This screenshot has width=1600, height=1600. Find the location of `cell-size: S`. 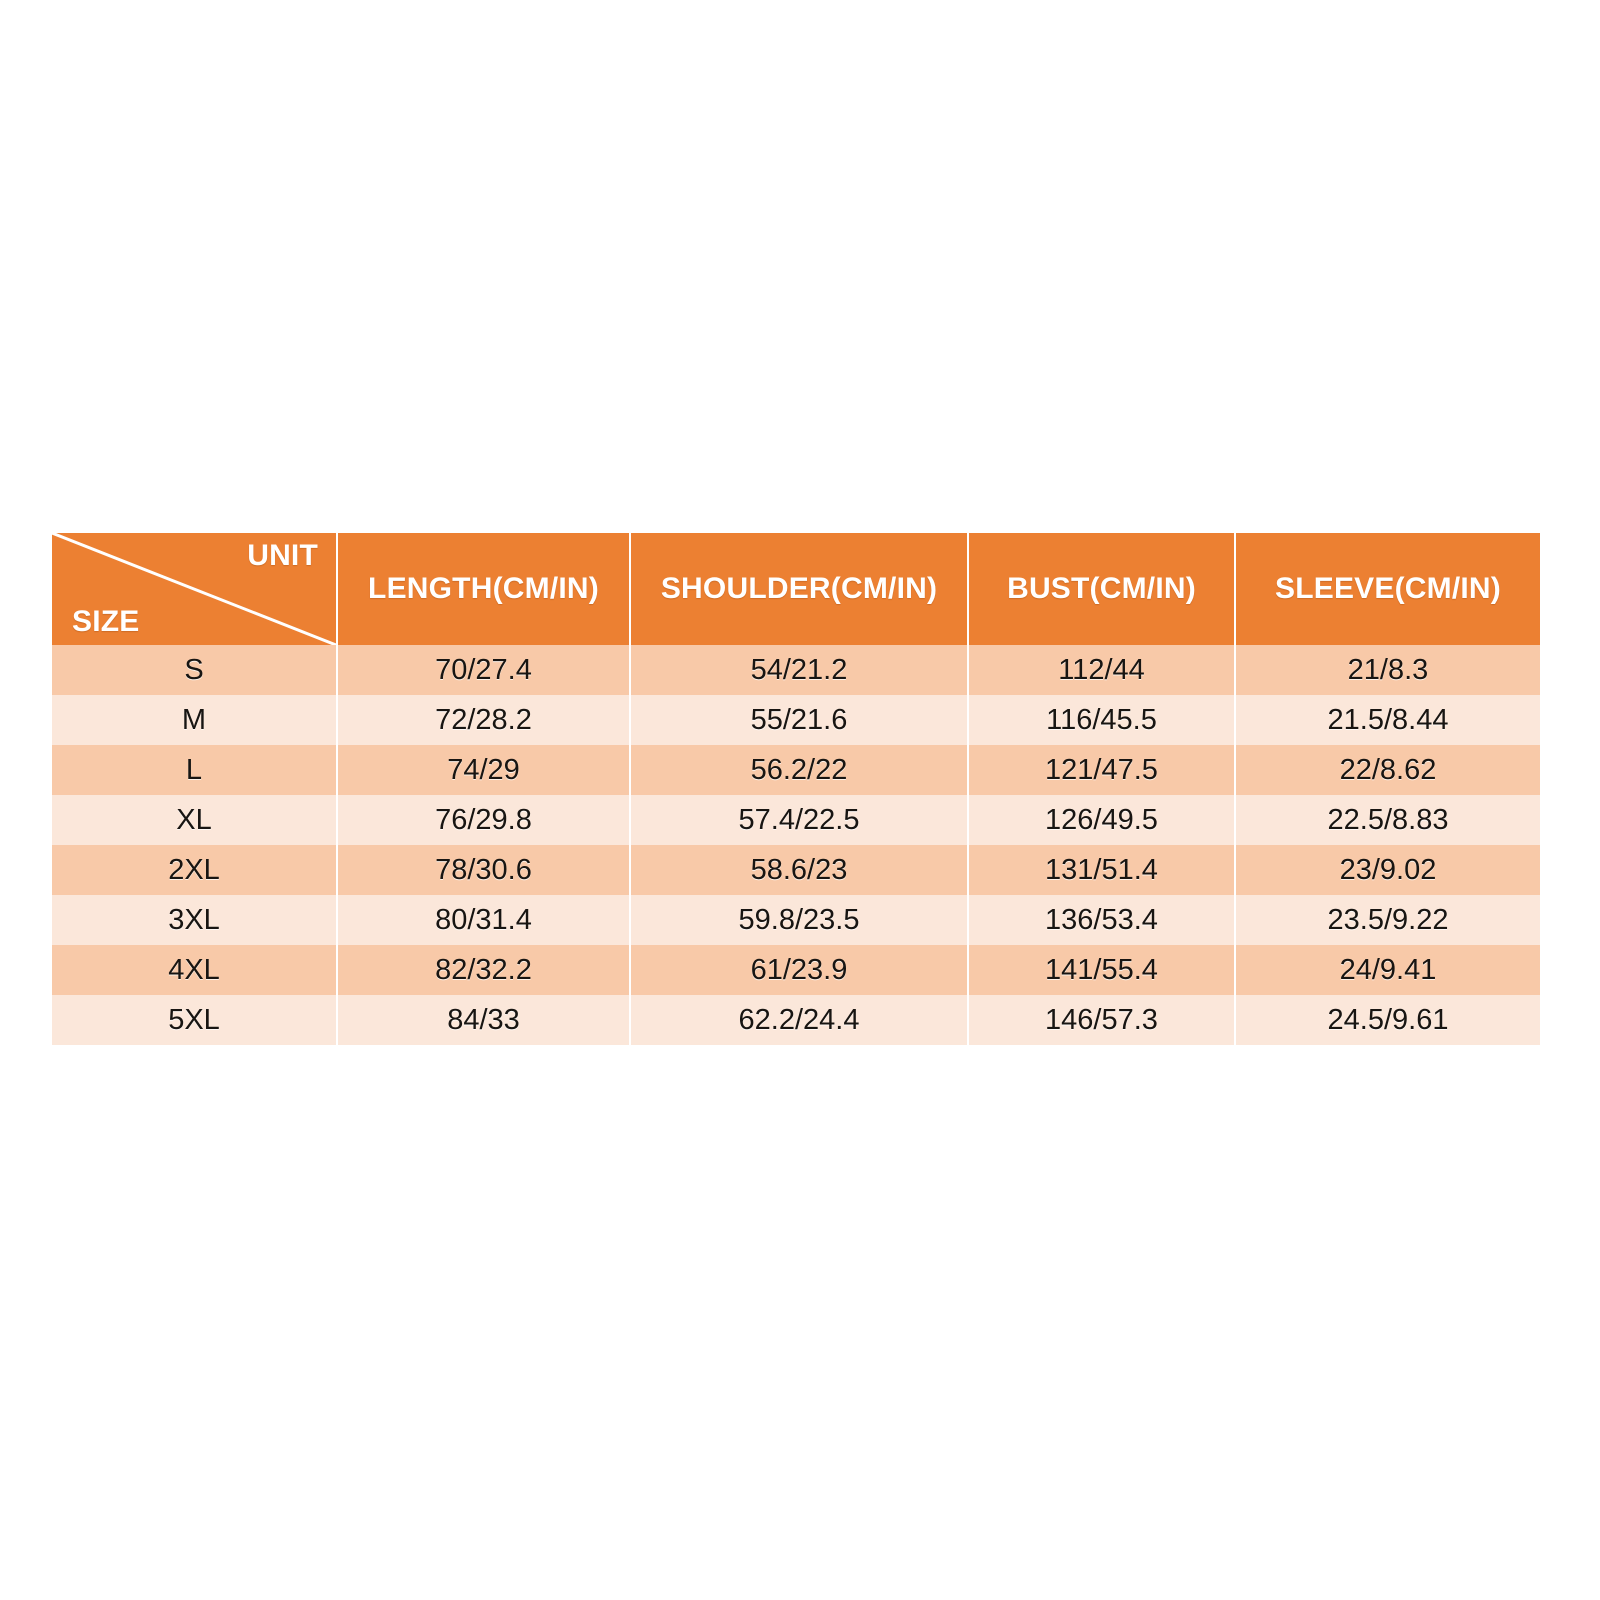

cell-size: S is located at coordinates (195, 670).